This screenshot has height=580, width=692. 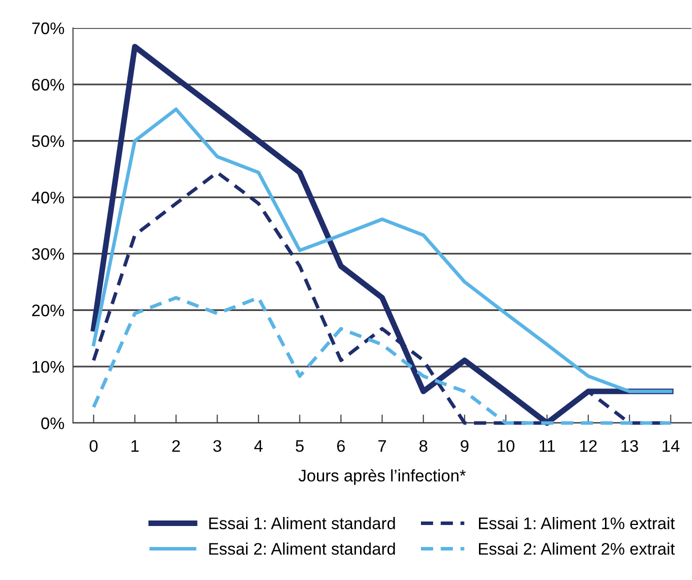 What do you see at coordinates (382, 446) in the screenshot?
I see `x-tick-label: 7` at bounding box center [382, 446].